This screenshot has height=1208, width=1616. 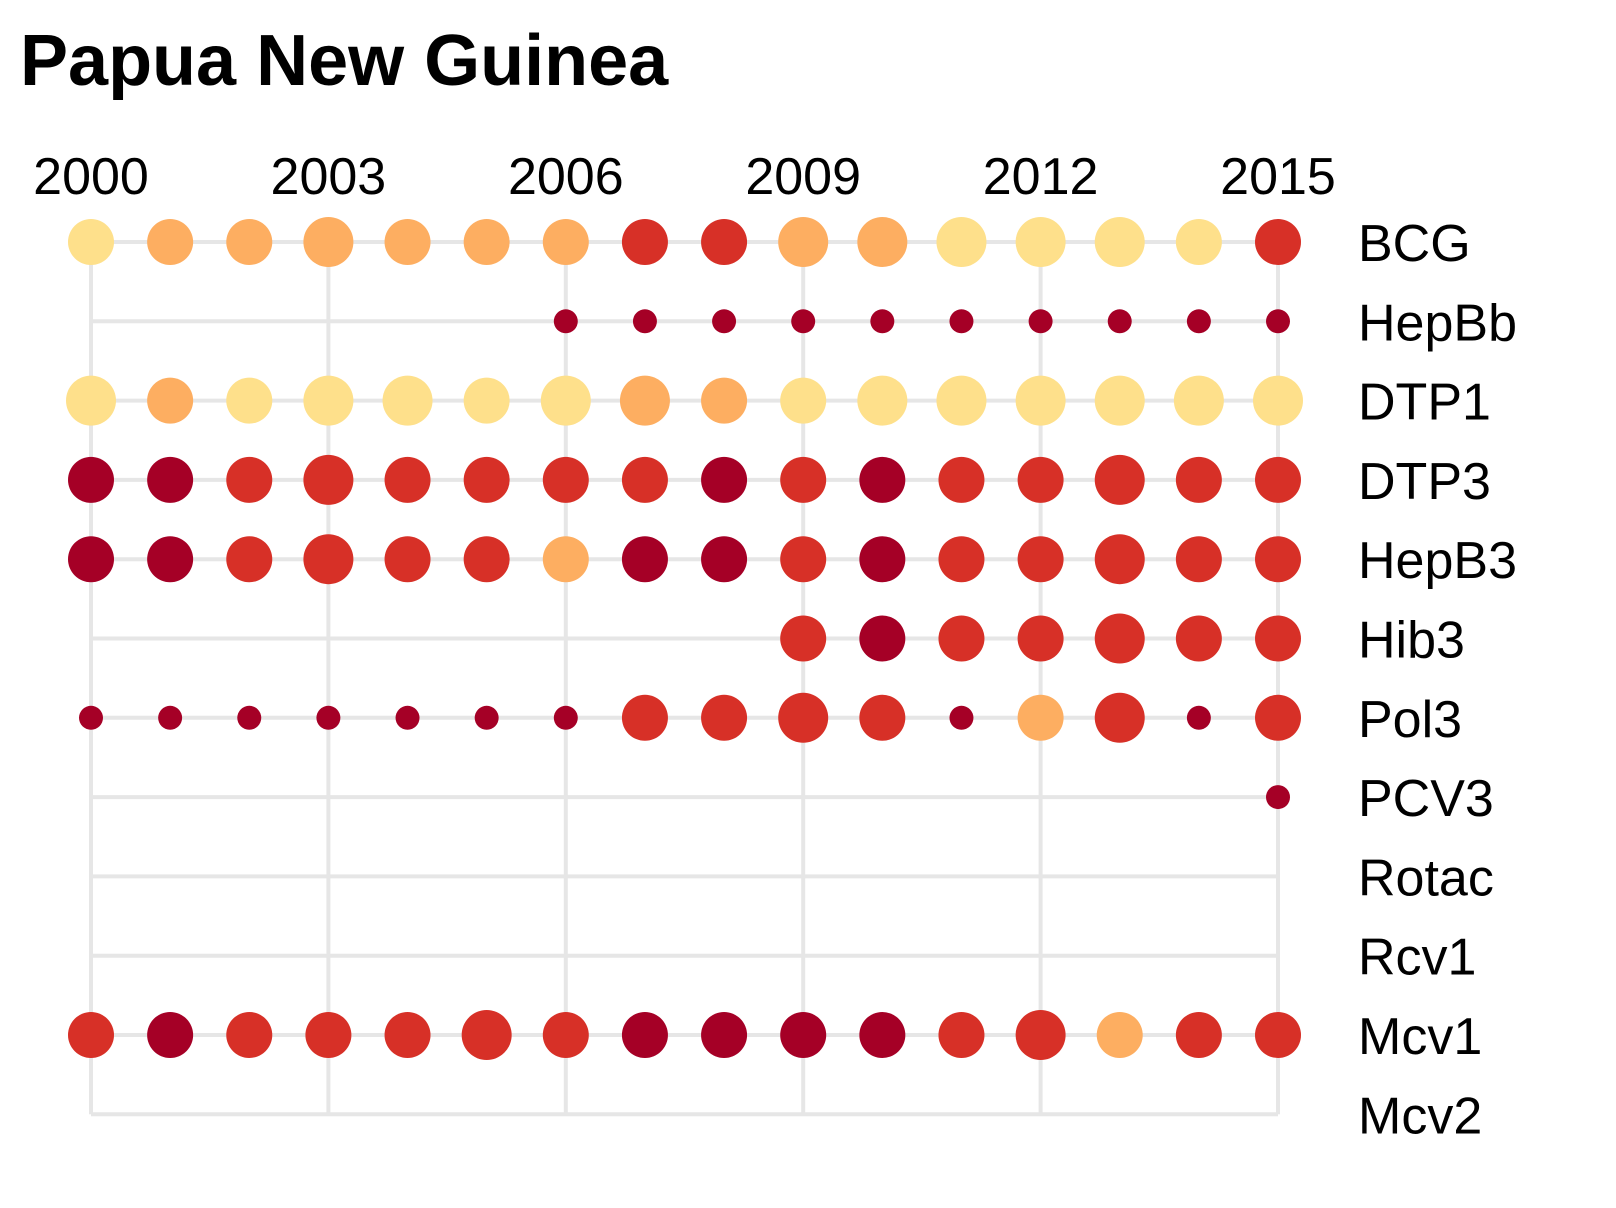 I want to click on data-point-hepb3-2009, so click(x=803, y=559).